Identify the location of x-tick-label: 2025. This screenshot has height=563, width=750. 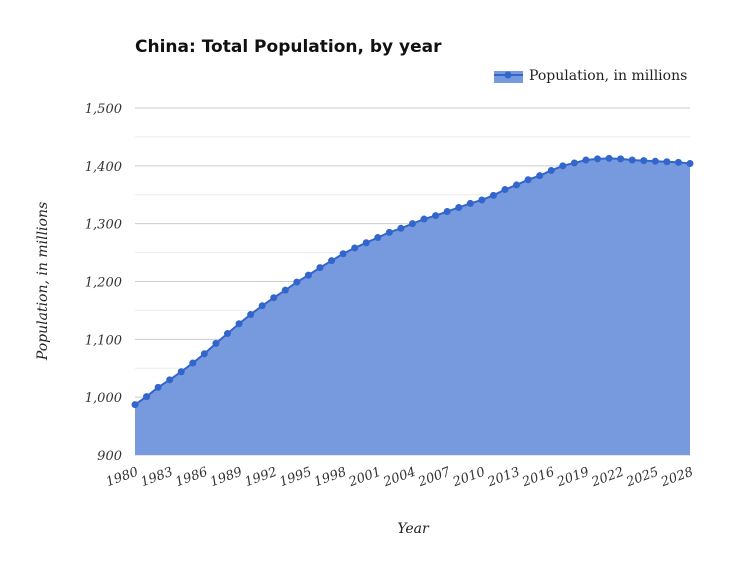
(642, 478).